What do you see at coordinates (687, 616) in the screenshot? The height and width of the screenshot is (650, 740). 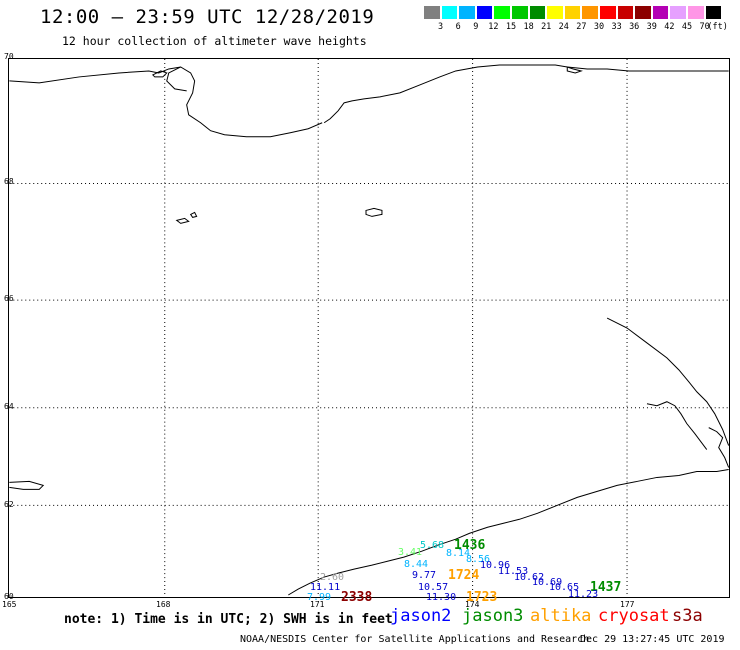 I see `satellite-legend-s3a: s3a` at bounding box center [687, 616].